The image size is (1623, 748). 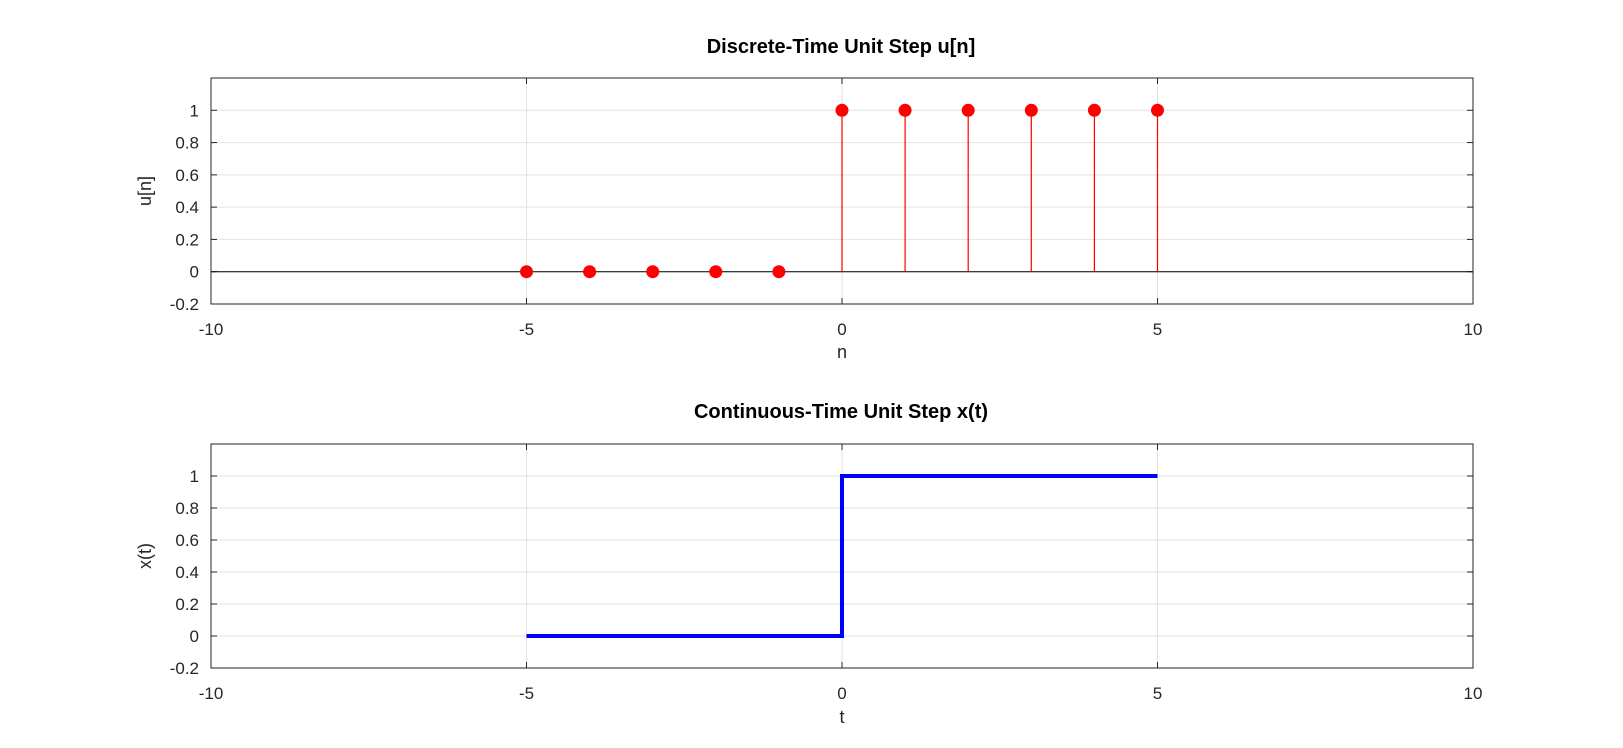 I want to click on continuous-plot-ylabel: x(t), so click(x=145, y=556).